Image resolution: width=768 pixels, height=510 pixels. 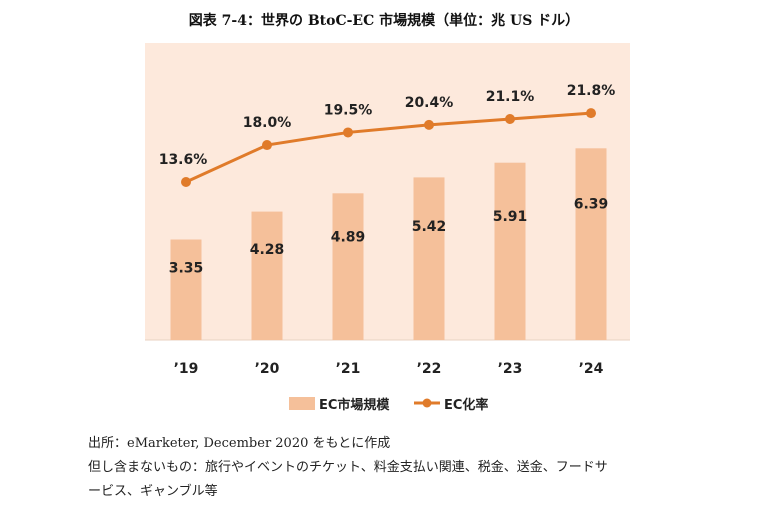 I want to click on x-tick-label: ’23, so click(x=510, y=369).